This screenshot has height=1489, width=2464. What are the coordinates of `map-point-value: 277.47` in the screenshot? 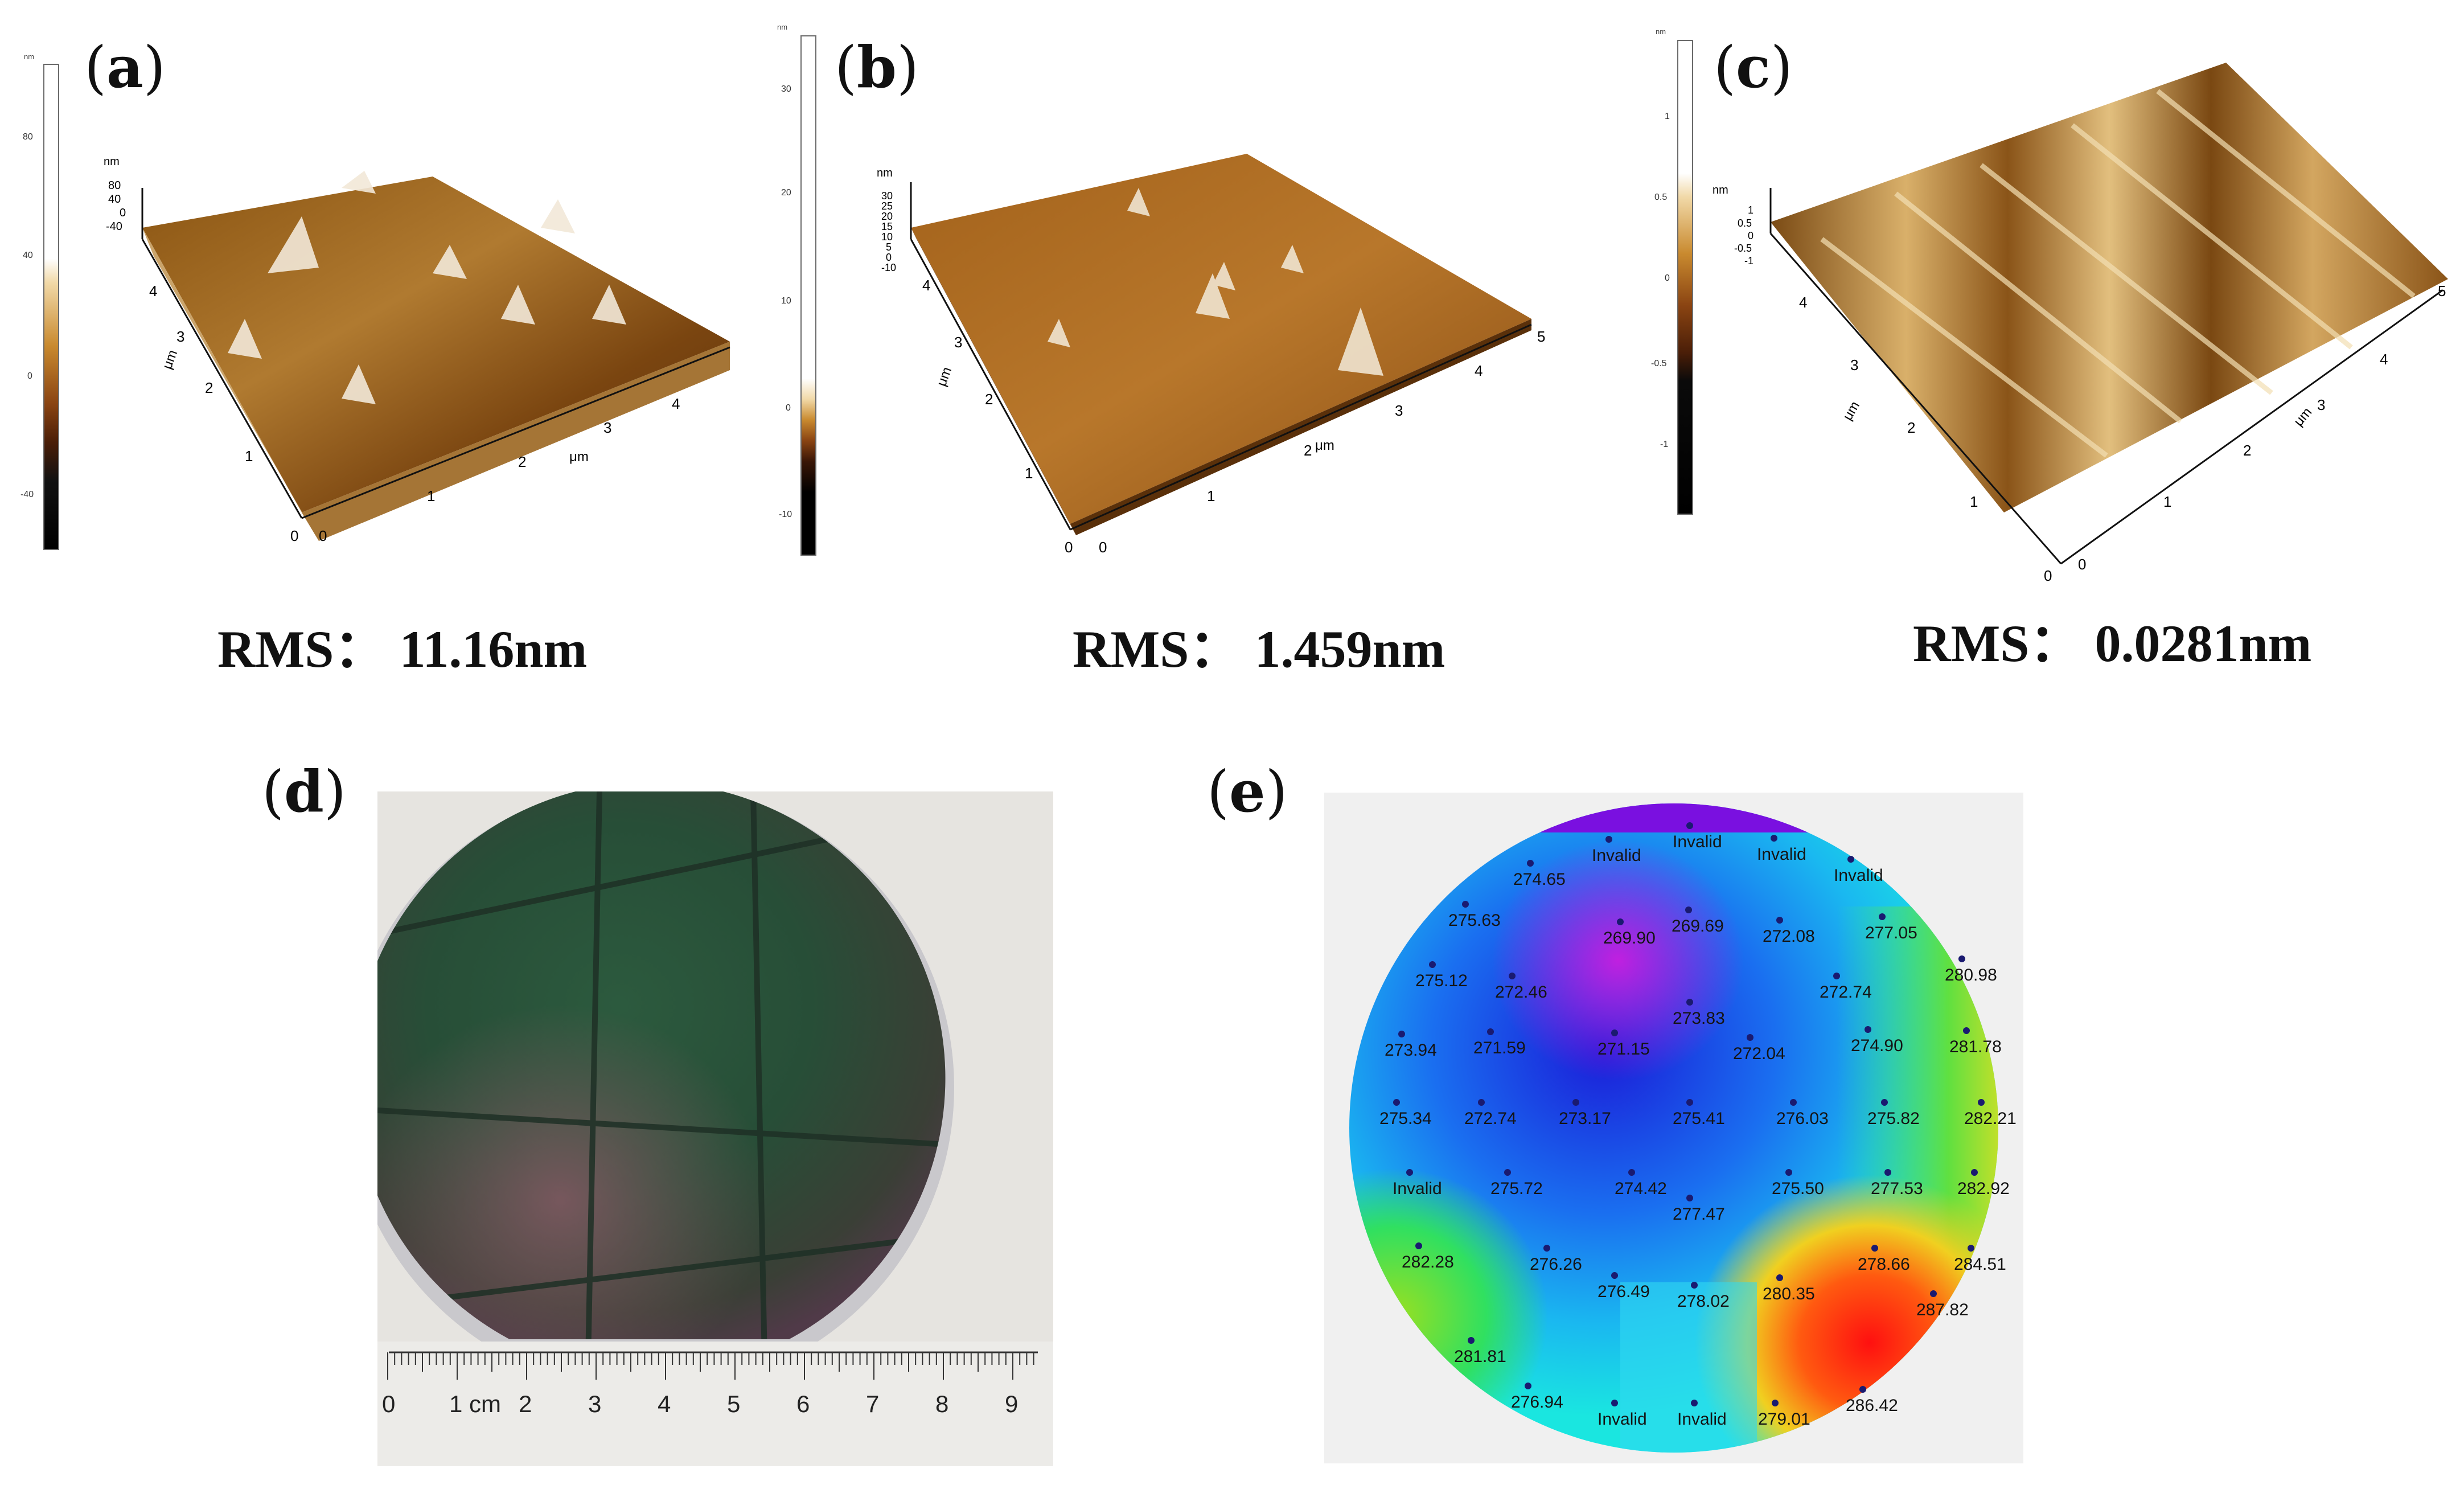 It's located at (1699, 1215).